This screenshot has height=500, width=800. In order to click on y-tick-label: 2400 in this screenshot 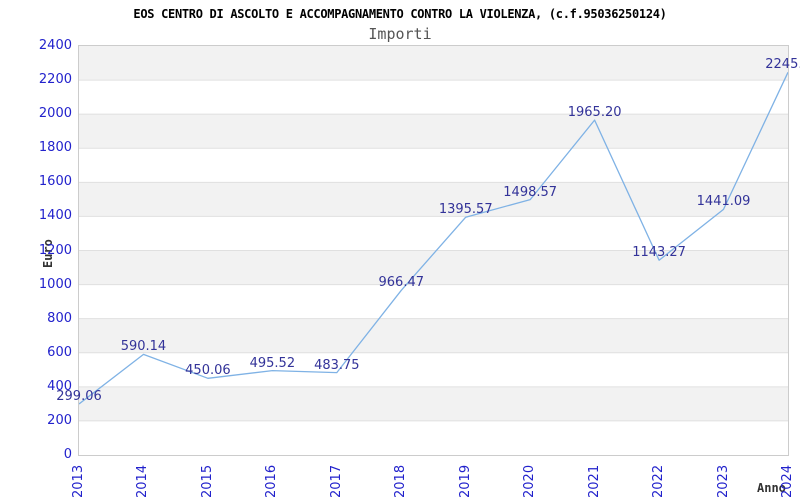, I will do `click(55, 45)`.